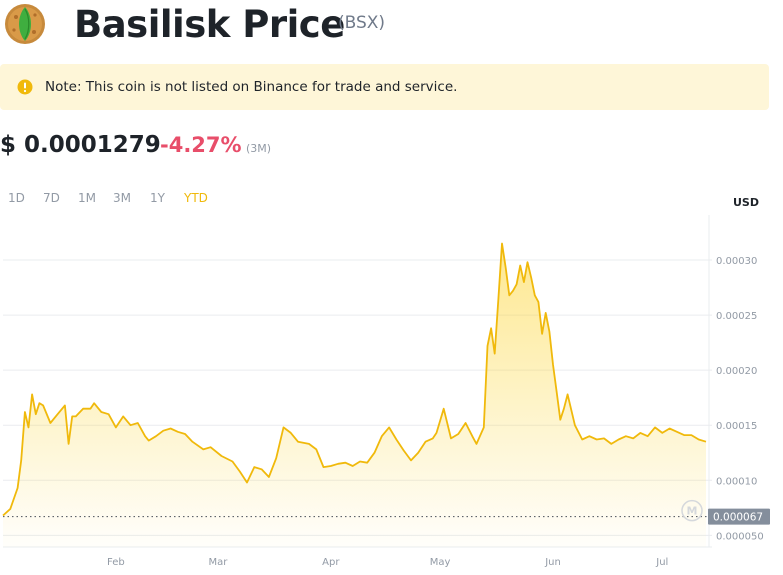 This screenshot has height=575, width=783. I want to click on x-tick-label: Jul, so click(661, 562).